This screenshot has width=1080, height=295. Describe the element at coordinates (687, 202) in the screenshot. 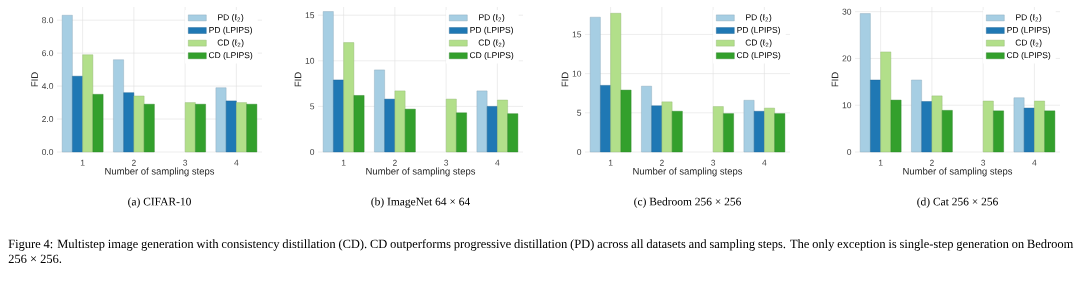

I see `text: (c) Bedroom 256 × 256` at that location.